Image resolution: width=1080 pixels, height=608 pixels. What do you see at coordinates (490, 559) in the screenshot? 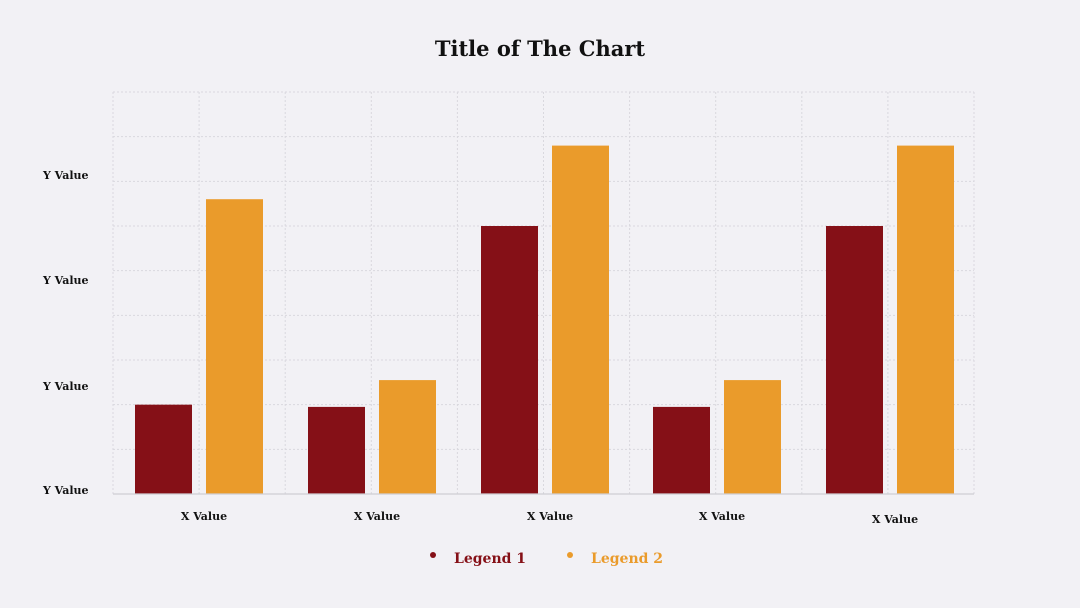
I see `legend-label: Legend 1` at bounding box center [490, 559].